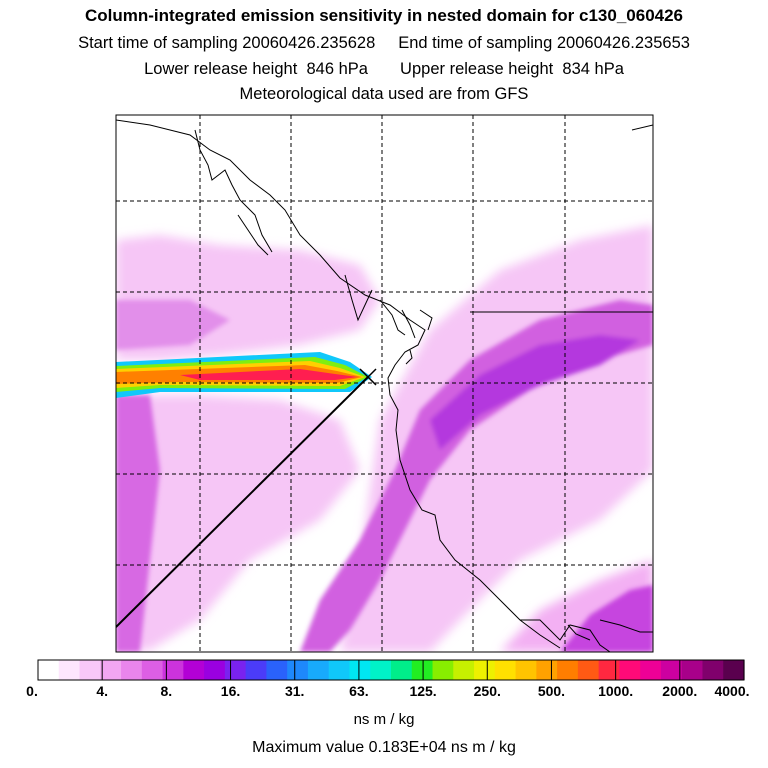 The height and width of the screenshot is (768, 768). Describe the element at coordinates (138, 523) in the screenshot. I see `sensitivity-band-west` at that location.